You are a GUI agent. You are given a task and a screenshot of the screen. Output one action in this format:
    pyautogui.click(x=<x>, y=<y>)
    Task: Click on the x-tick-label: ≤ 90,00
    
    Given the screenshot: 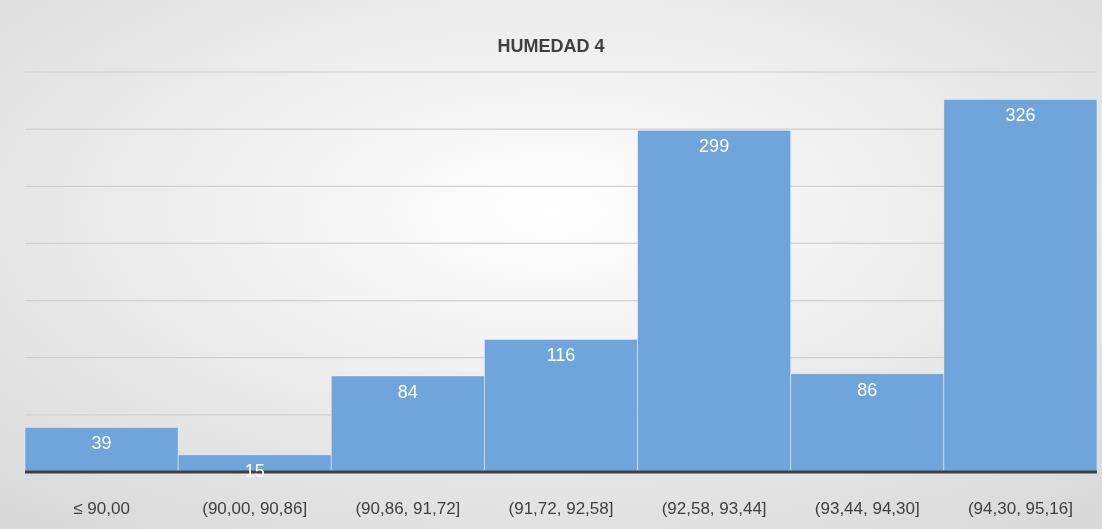 What is the action you would take?
    pyautogui.click(x=101, y=508)
    